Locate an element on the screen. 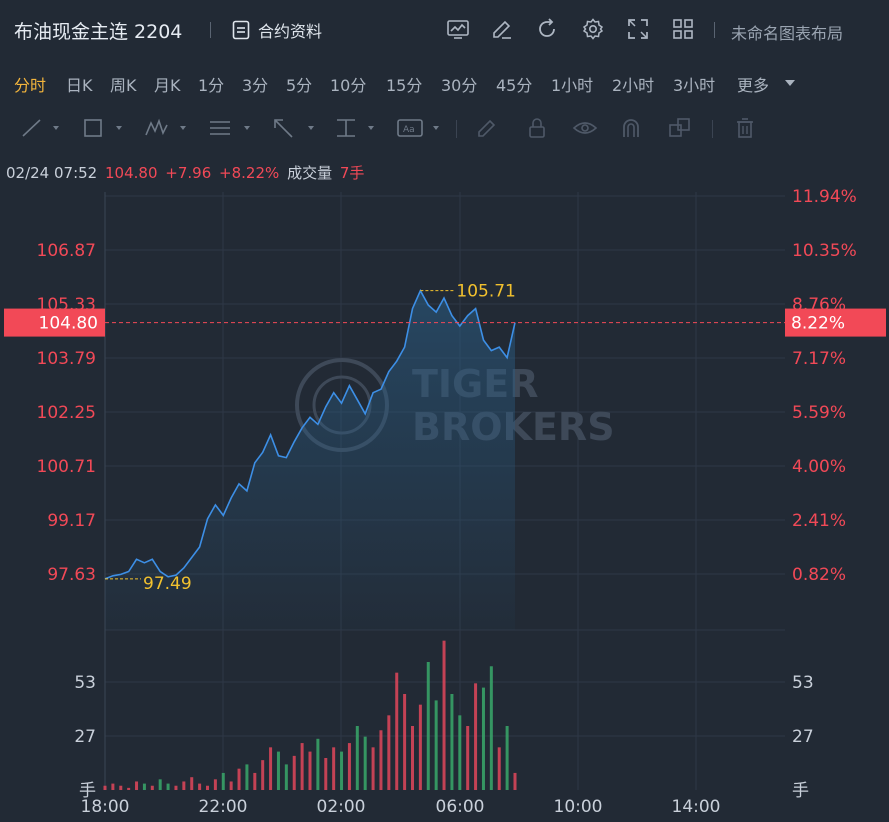  current-price-tag is located at coordinates (54, 322).